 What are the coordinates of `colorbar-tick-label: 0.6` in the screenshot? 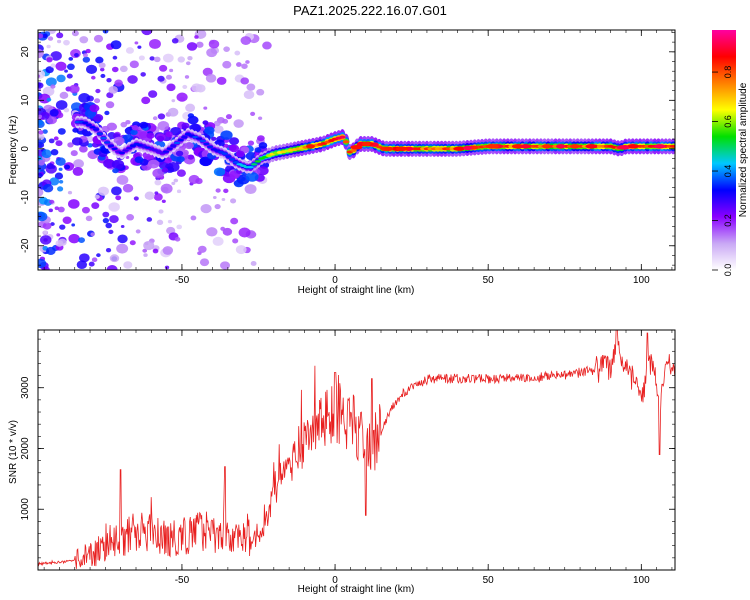 It's located at (728, 121).